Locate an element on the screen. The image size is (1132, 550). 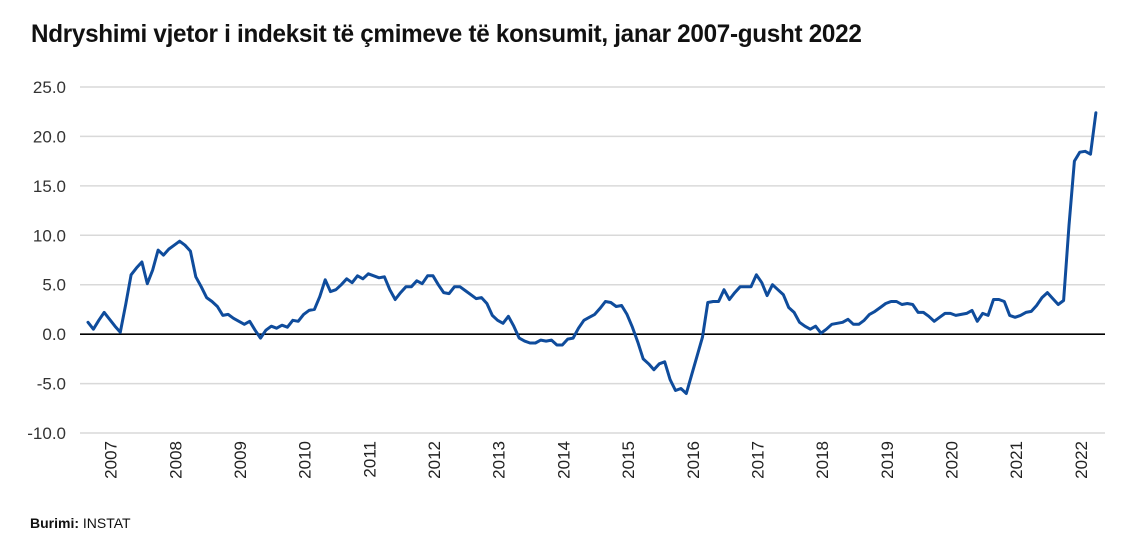
y-tick-label: 0.0 is located at coordinates (54, 334).